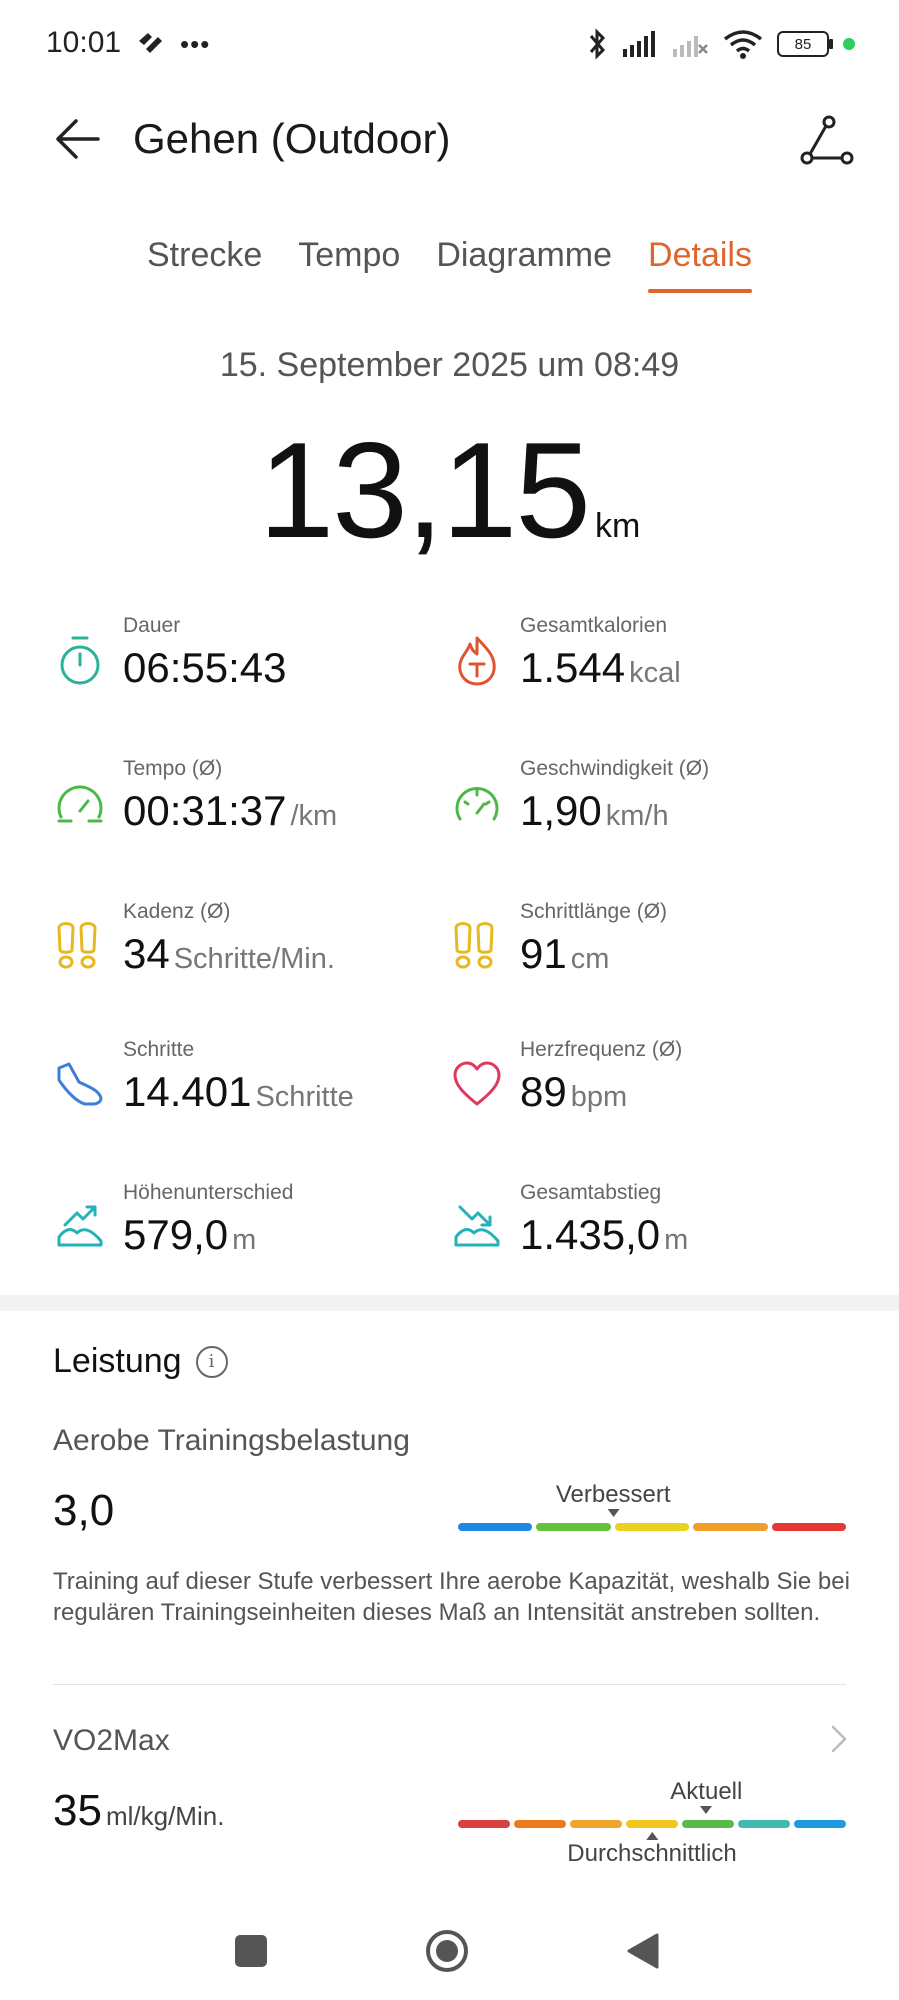  What do you see at coordinates (111, 1740) in the screenshot?
I see `vo2max-label: VO2Max` at bounding box center [111, 1740].